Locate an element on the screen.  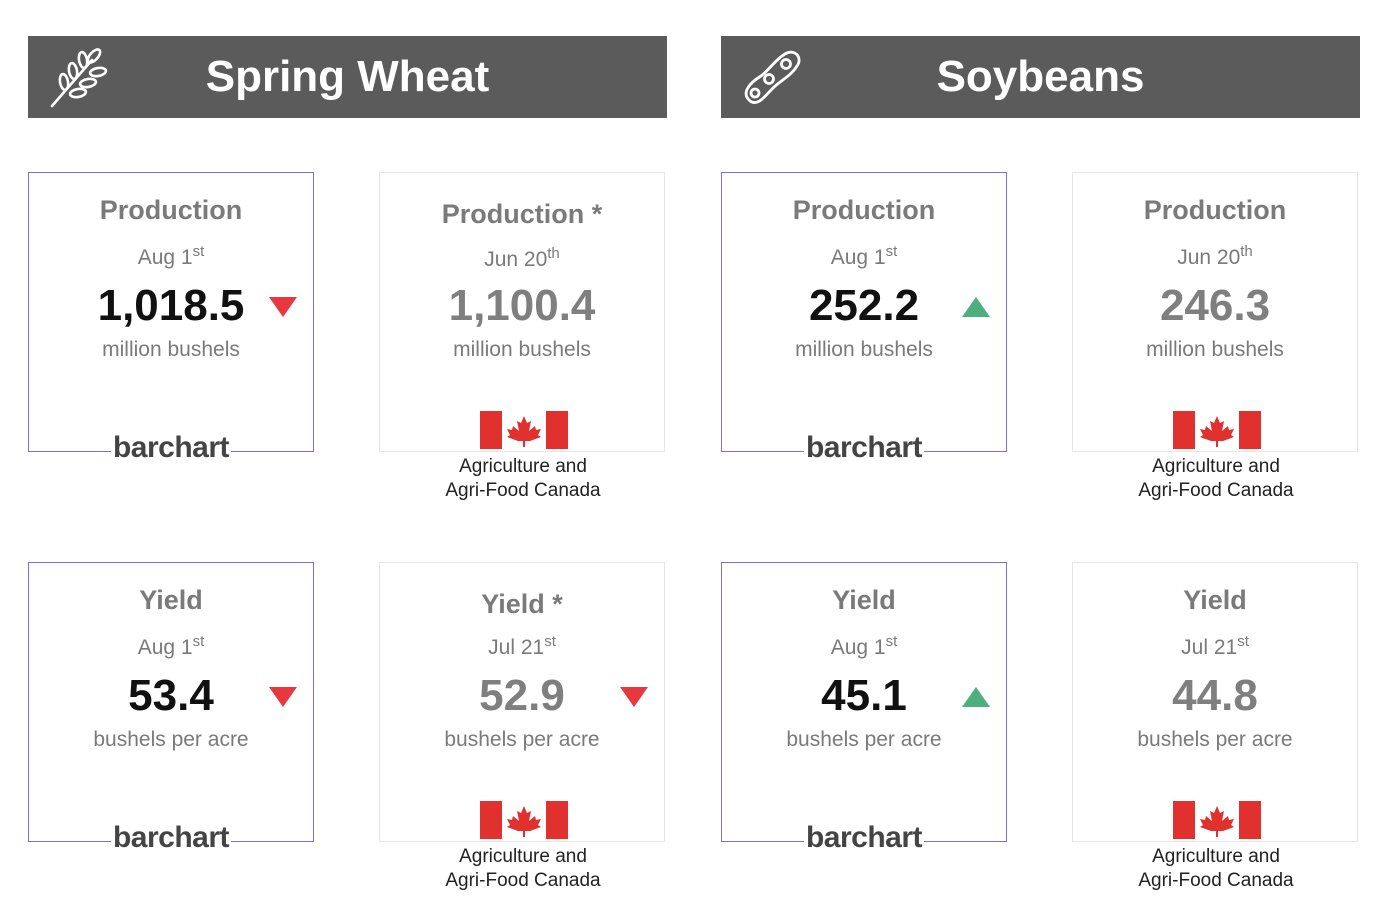
spring-wheat-header: Spring Wheat is located at coordinates (347, 77).